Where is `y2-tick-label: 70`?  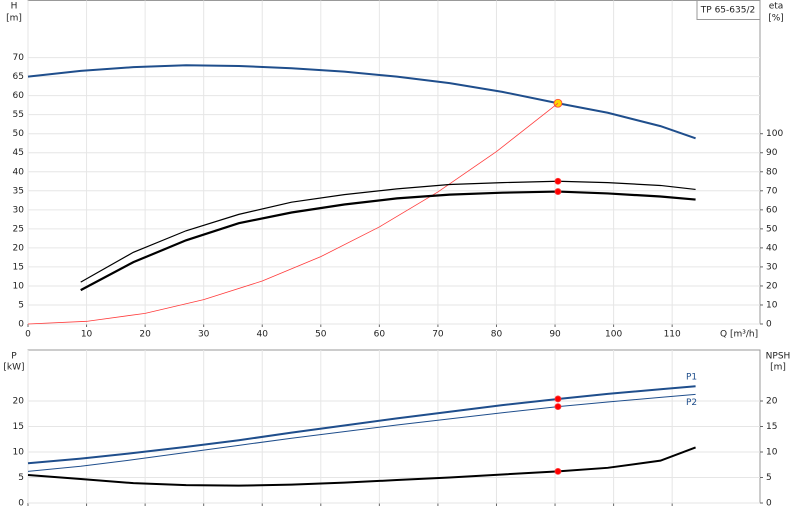 y2-tick-label: 70 is located at coordinates (772, 191).